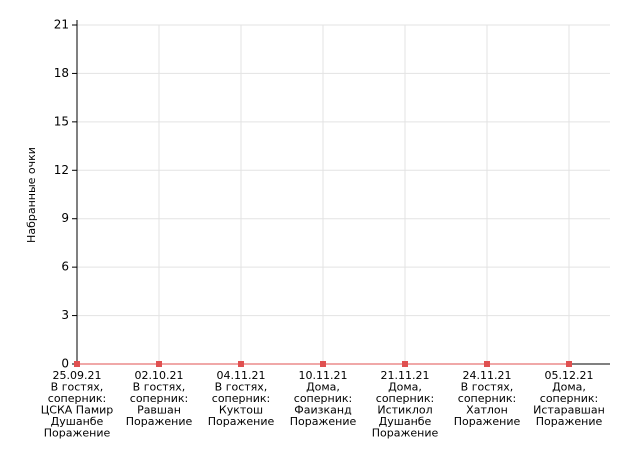 The image size is (630, 470). I want to click on x-tick-label: Хатлон, so click(487, 410).